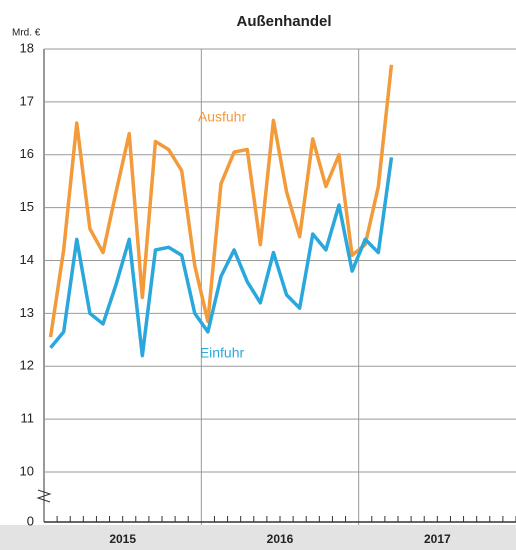 Image resolution: width=516 pixels, height=550 pixels. Describe the element at coordinates (222, 353) in the screenshot. I see `series-label: Einfuhr` at that location.